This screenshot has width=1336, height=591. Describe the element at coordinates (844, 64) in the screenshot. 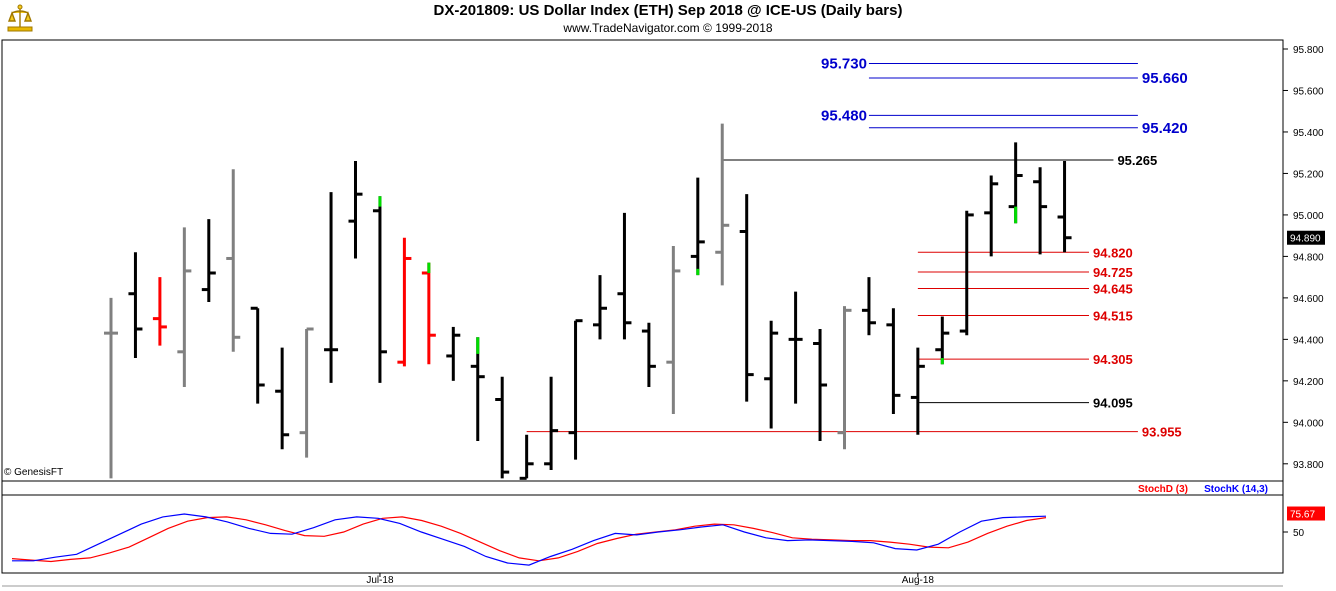

I see `level-label: 95.730` at that location.